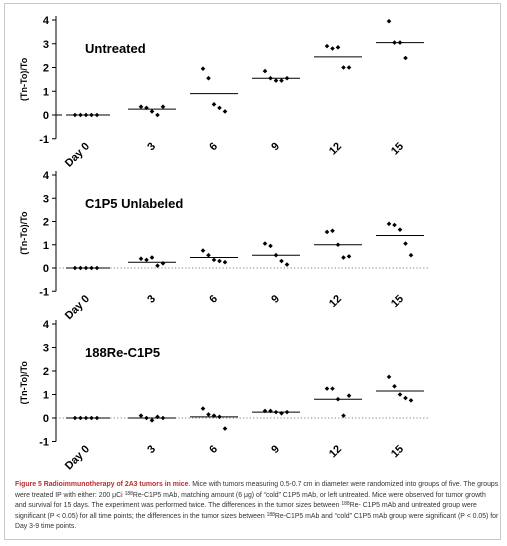 The width and height of the screenshot is (507, 546). What do you see at coordinates (115, 48) in the screenshot?
I see `chart-title: Untreated` at bounding box center [115, 48].